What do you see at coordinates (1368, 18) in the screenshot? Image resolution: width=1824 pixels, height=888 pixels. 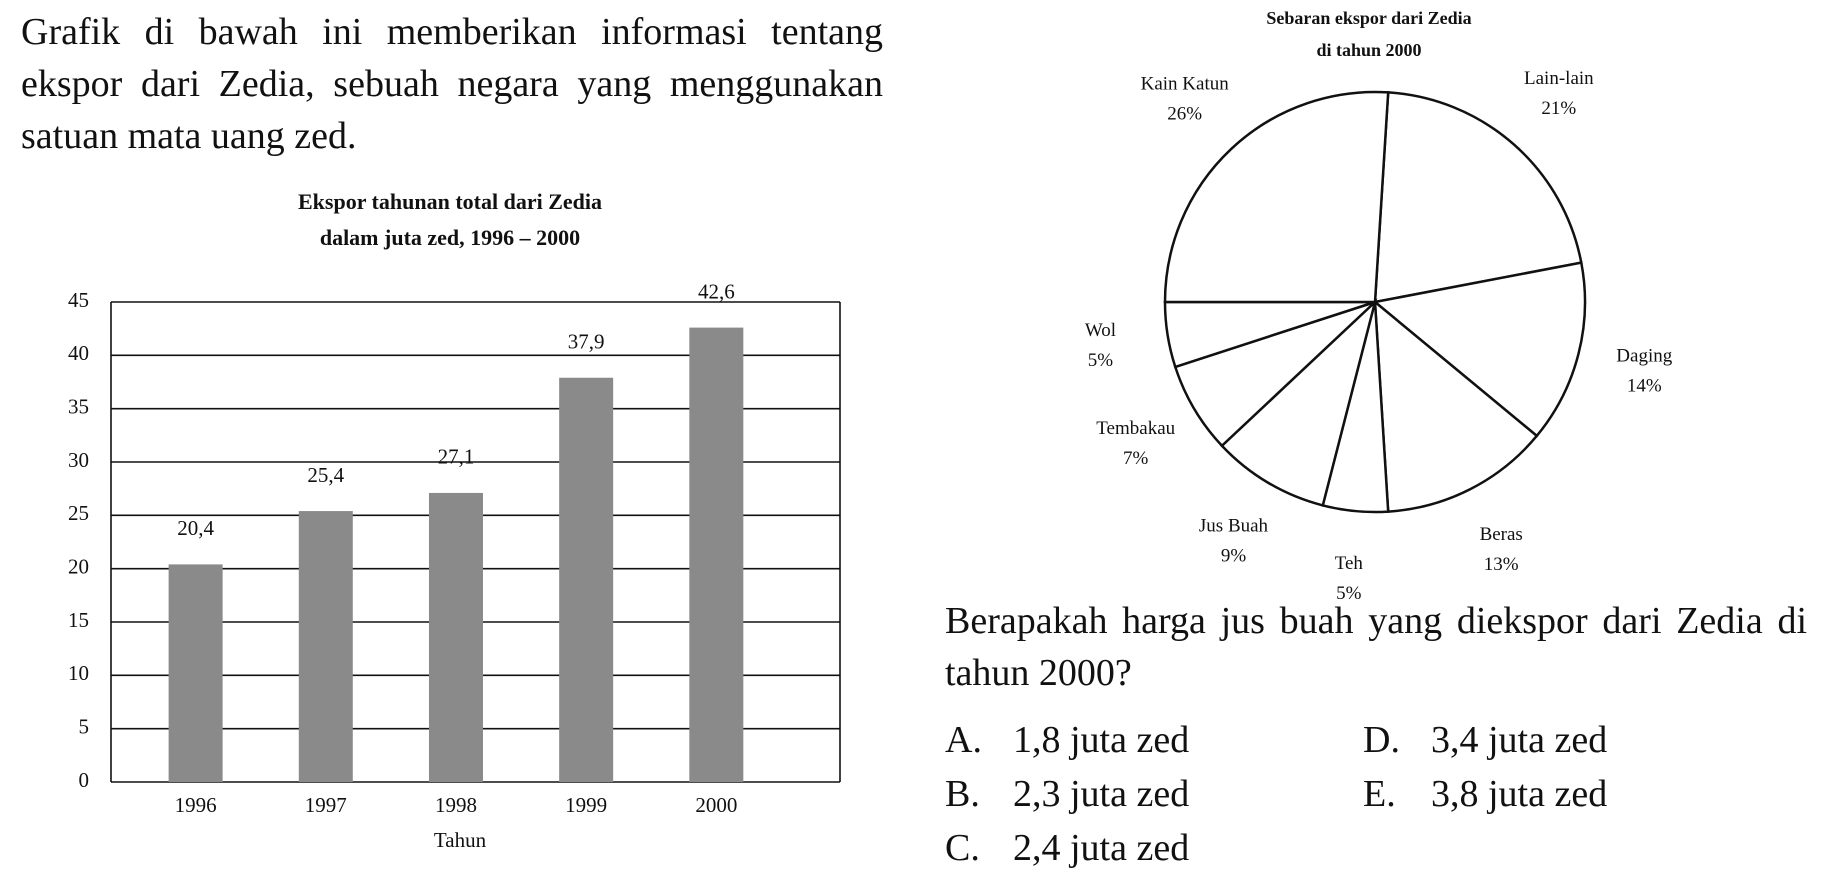 I see `chart-title: Sebaran ekspor dari Zedia` at bounding box center [1368, 18].